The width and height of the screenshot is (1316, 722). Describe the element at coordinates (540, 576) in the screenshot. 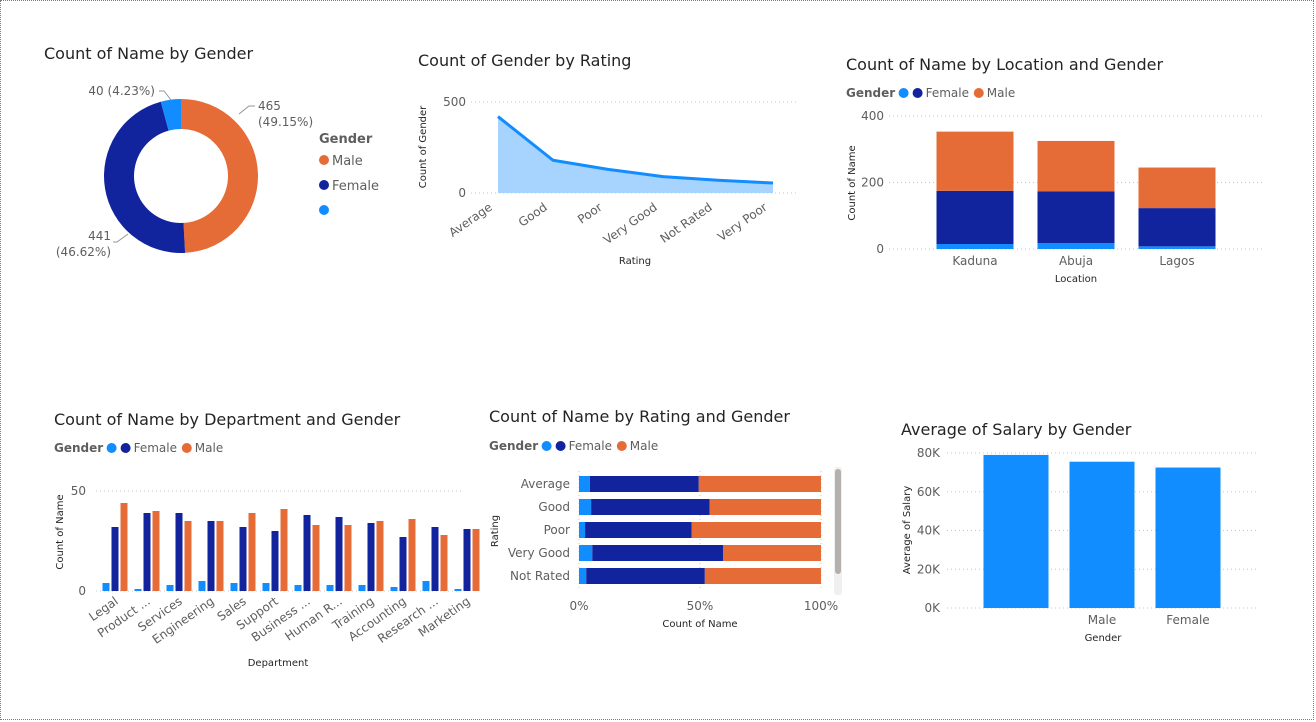

I see `y-tick-label: Not Rated` at that location.